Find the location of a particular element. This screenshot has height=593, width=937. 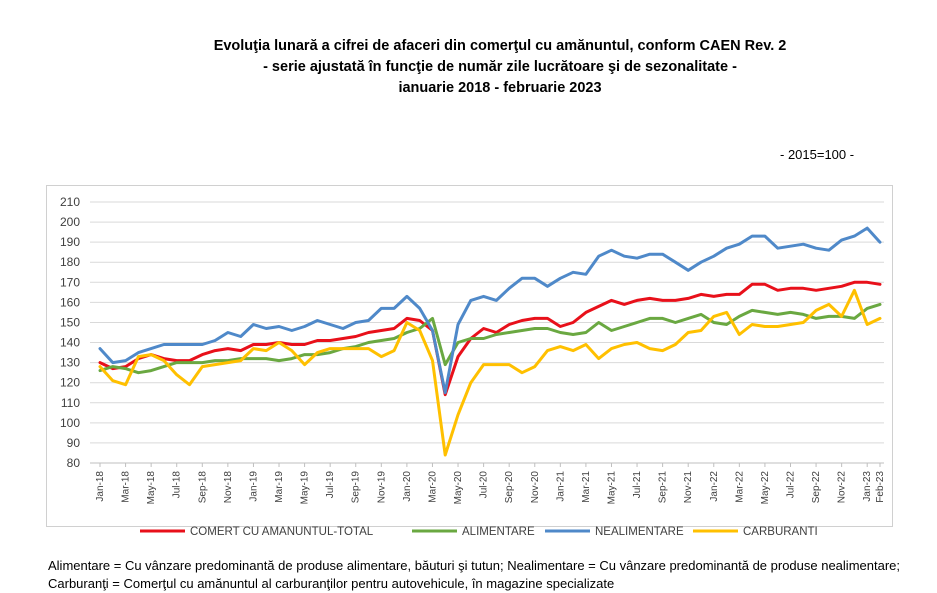

x-tick-label: Sep-18 is located at coordinates (202, 487).